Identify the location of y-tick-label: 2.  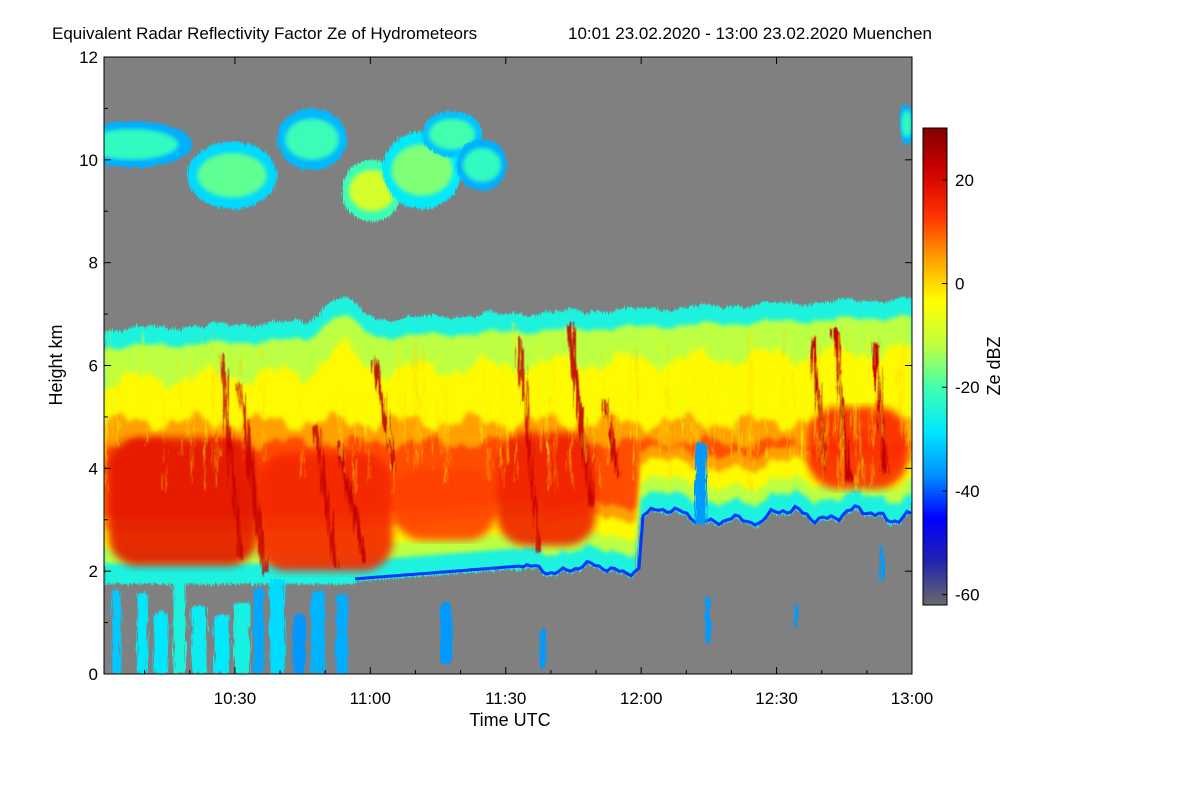
(93, 571).